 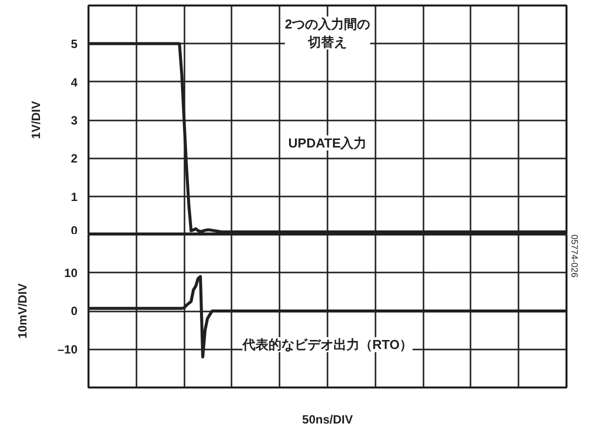 What do you see at coordinates (327, 142) in the screenshot?
I see `annotation: UPDATE入力` at bounding box center [327, 142].